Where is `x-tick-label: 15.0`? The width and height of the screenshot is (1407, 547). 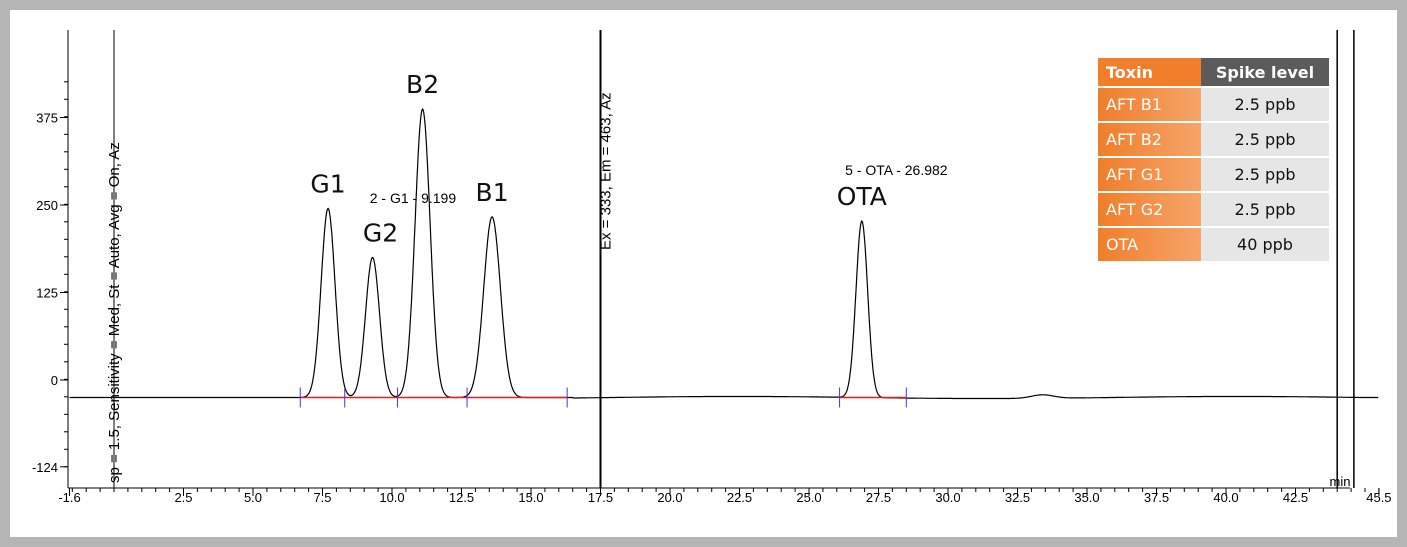 x-tick-label: 15.0 is located at coordinates (530, 497).